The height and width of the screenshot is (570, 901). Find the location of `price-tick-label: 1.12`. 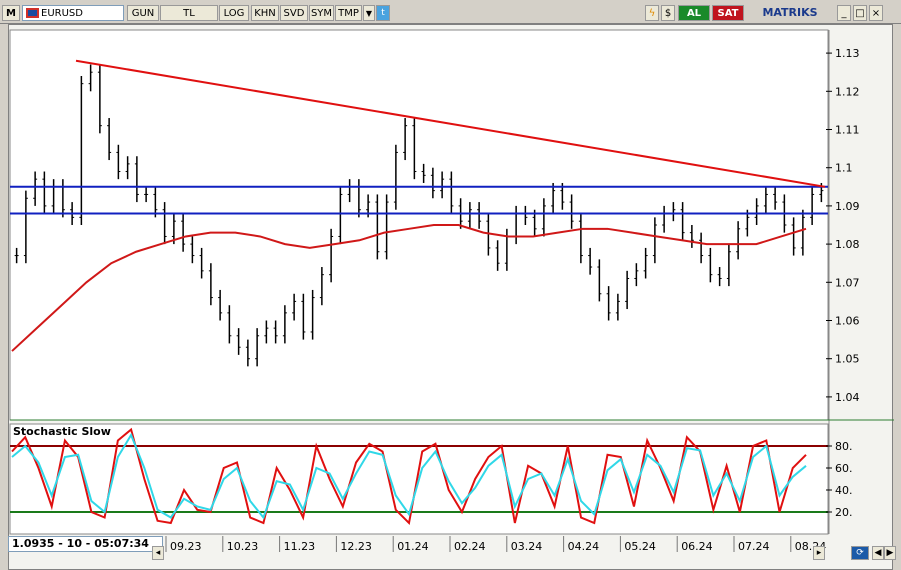

price-tick-label: 1.12 is located at coordinates (847, 91).